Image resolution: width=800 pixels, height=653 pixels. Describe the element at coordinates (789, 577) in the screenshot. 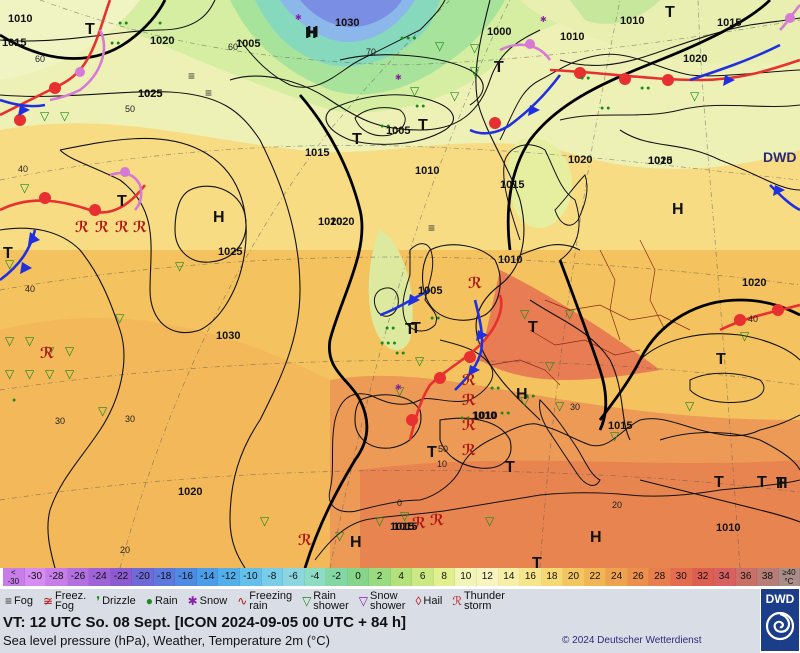

I see `temperature-swatch: ≥40 °C` at that location.